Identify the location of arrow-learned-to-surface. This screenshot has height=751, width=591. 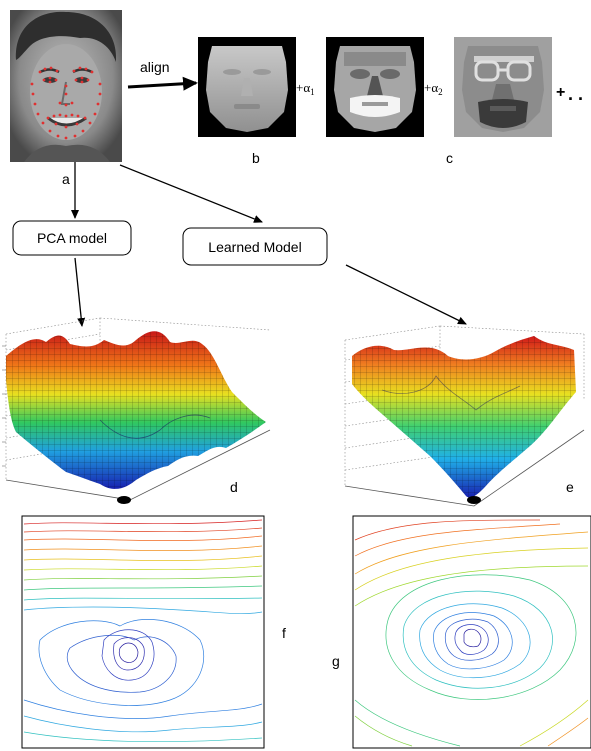
(406, 294).